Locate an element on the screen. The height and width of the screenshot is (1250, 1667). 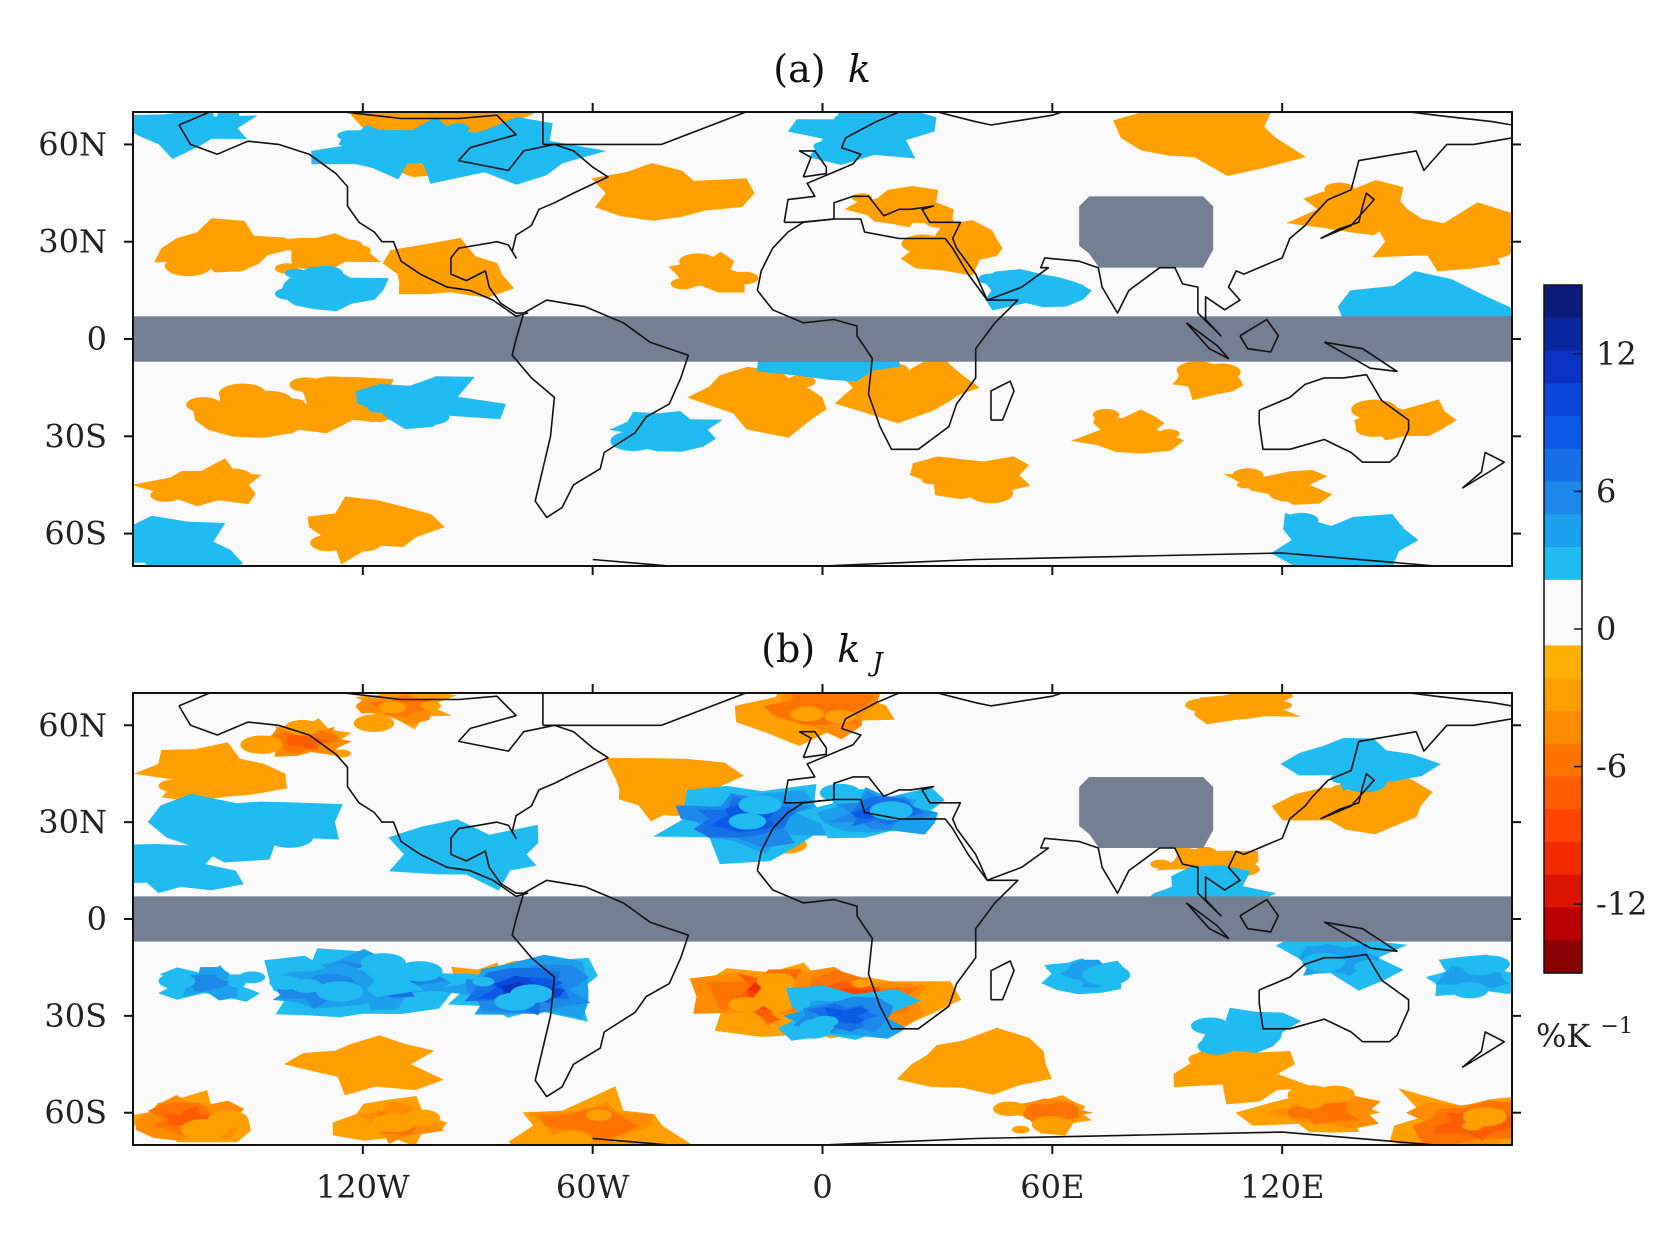
x-tick-label: 0 is located at coordinates (822, 1187).